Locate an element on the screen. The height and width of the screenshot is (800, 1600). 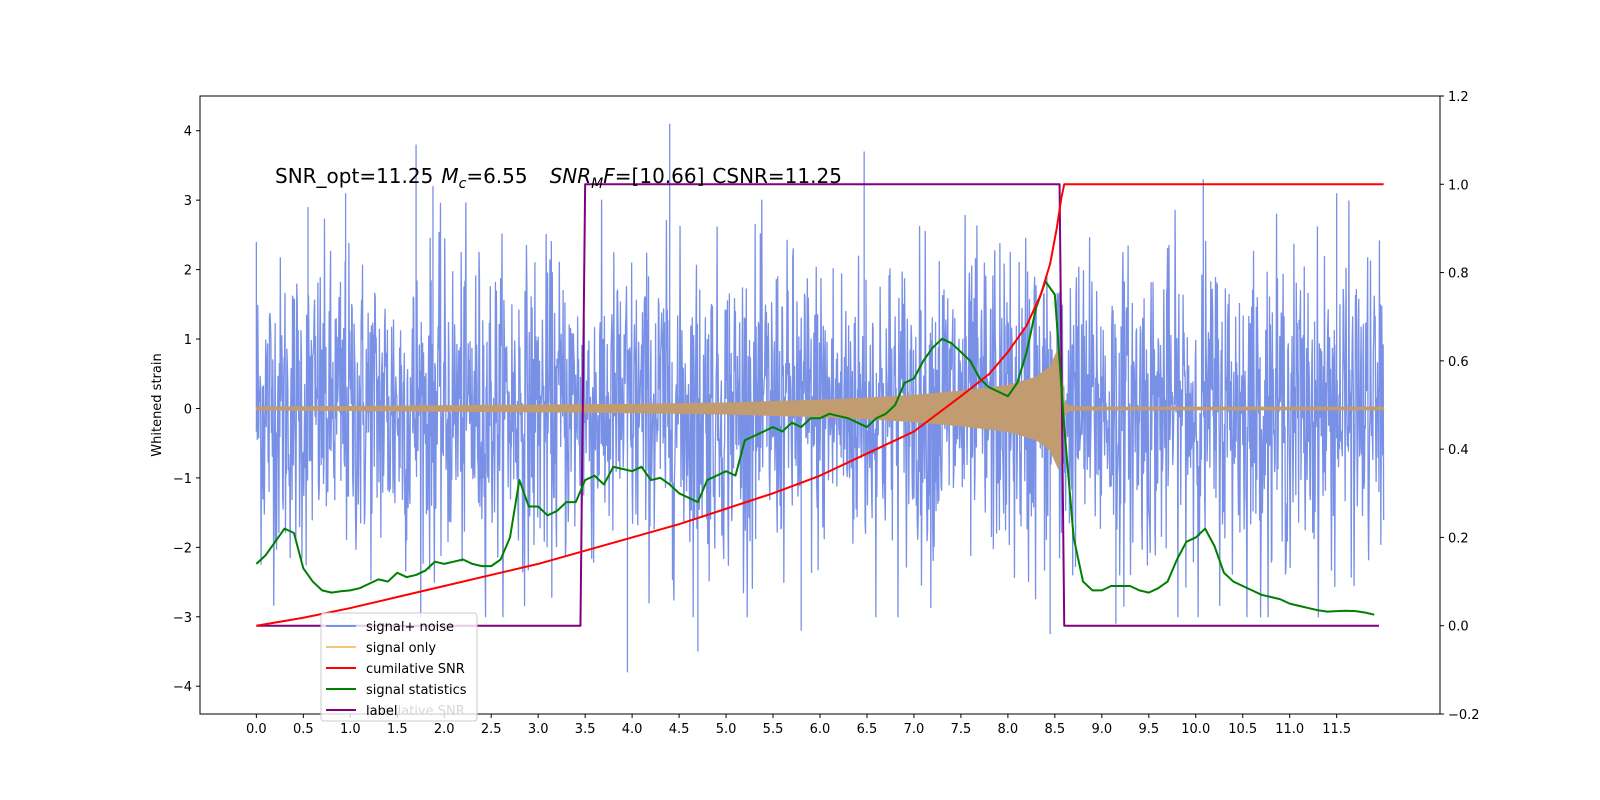
x-tick-label: 9.0 is located at coordinates (1101, 729).